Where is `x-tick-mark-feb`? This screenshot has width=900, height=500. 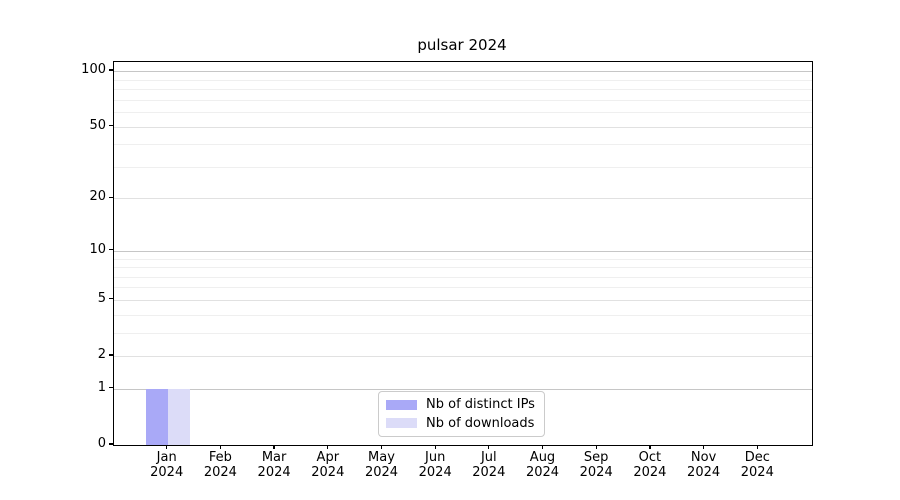 x-tick-mark-feb is located at coordinates (220, 447).